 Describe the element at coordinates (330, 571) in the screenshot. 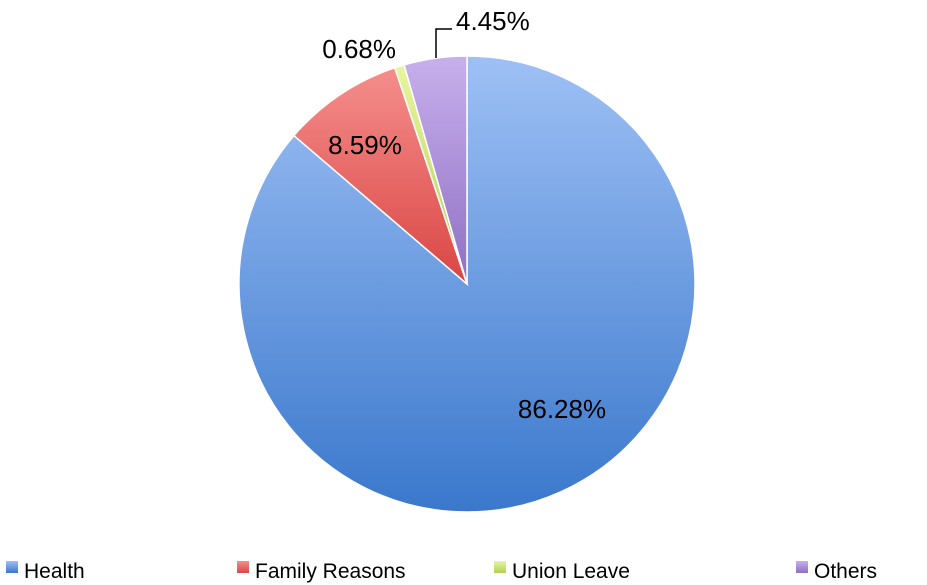

I see `legend-label-family-reasons: Family Reasons` at that location.